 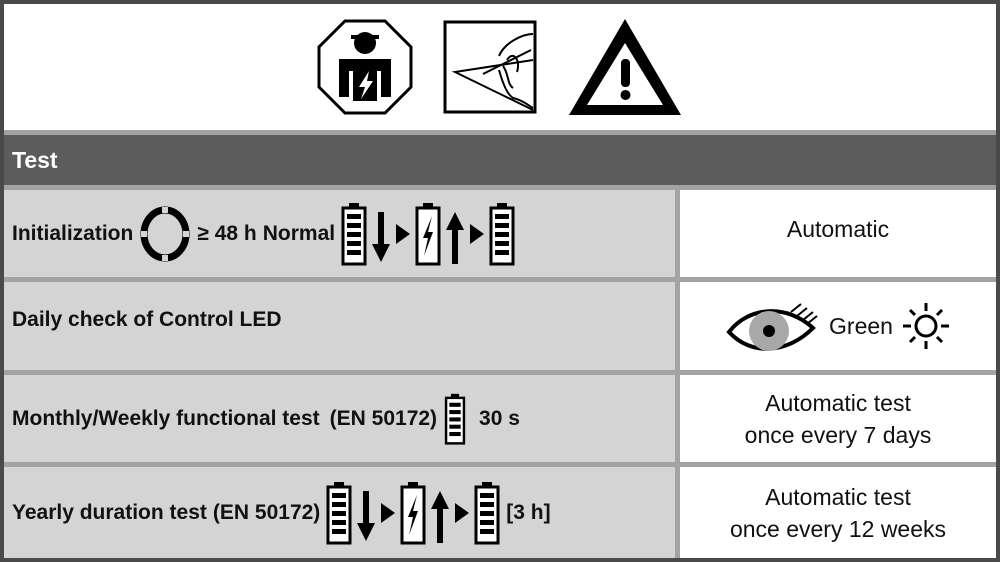 I want to click on mains-connection-icon, so click(x=165, y=233).